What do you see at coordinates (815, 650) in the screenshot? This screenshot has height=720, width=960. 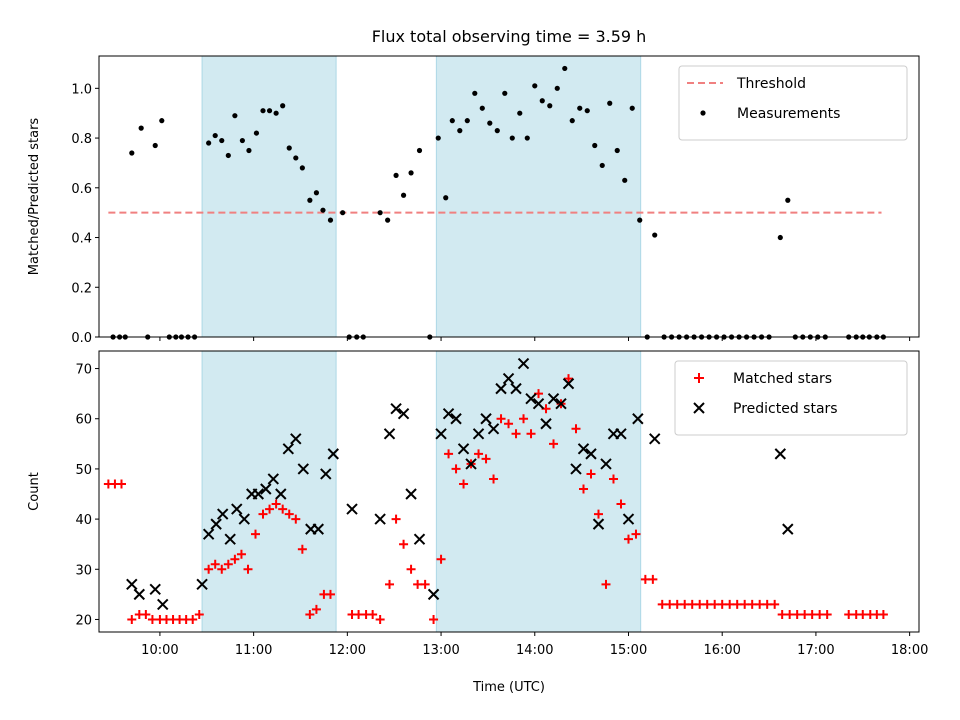 I see `x-tick-label: 17:00` at bounding box center [815, 650].